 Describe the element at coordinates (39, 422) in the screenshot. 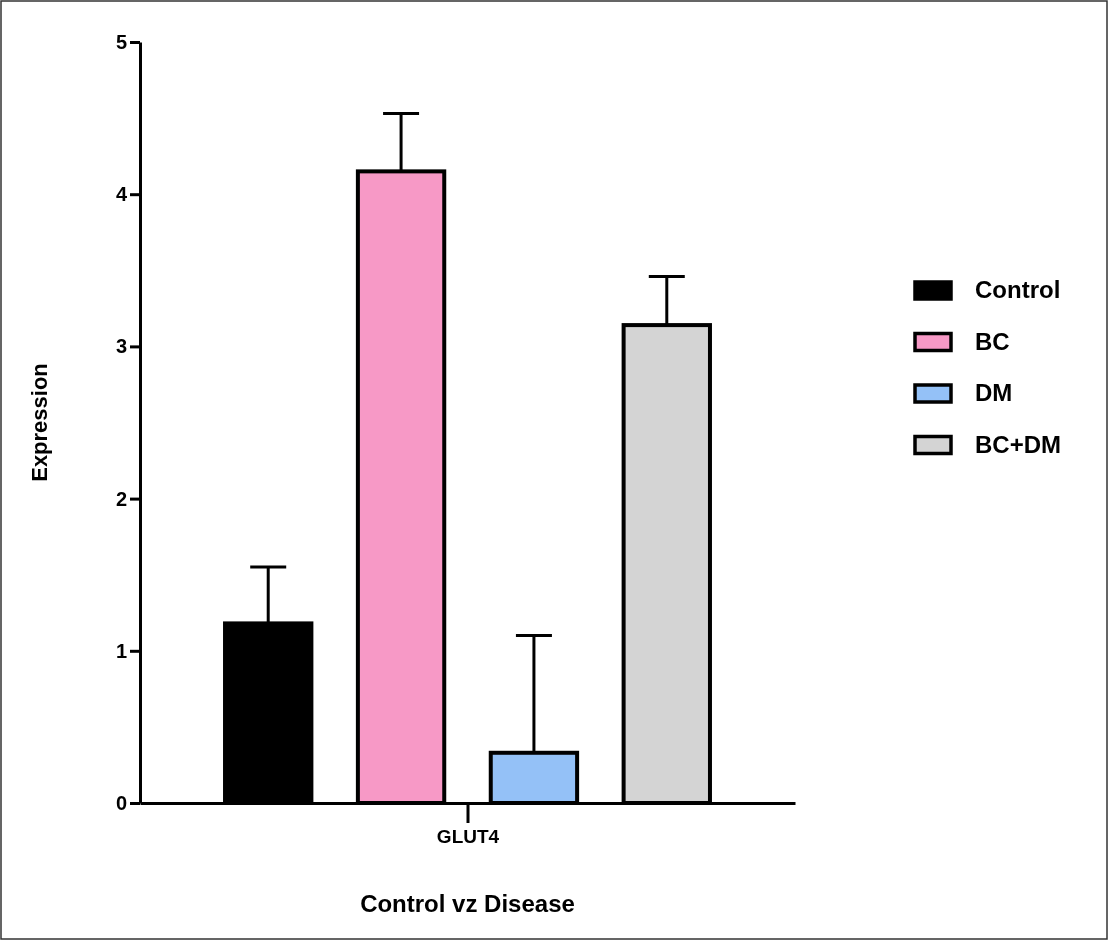

I see `y-axis-title: Expression` at that location.